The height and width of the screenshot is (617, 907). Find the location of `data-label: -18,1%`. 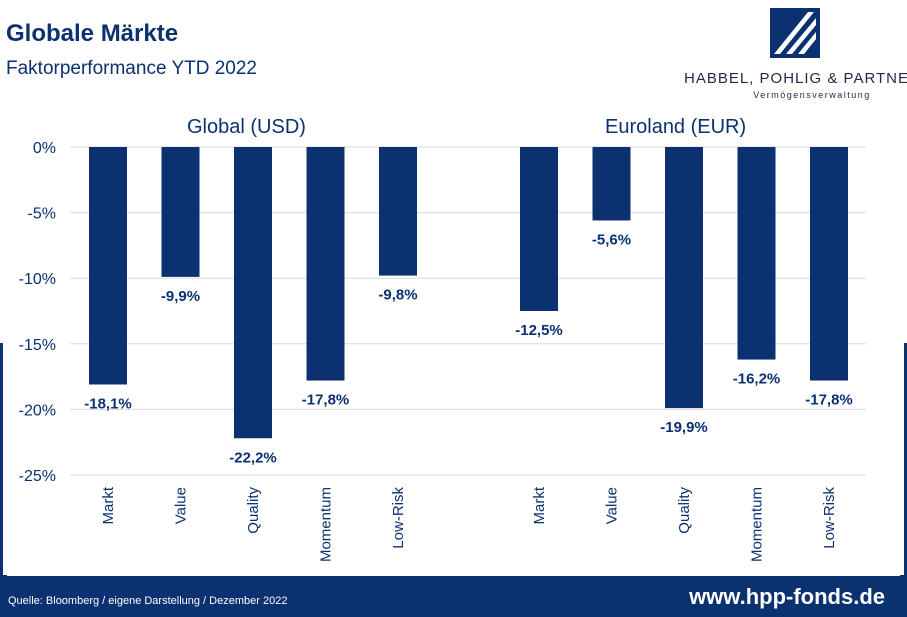

data-label: -18,1% is located at coordinates (108, 403).